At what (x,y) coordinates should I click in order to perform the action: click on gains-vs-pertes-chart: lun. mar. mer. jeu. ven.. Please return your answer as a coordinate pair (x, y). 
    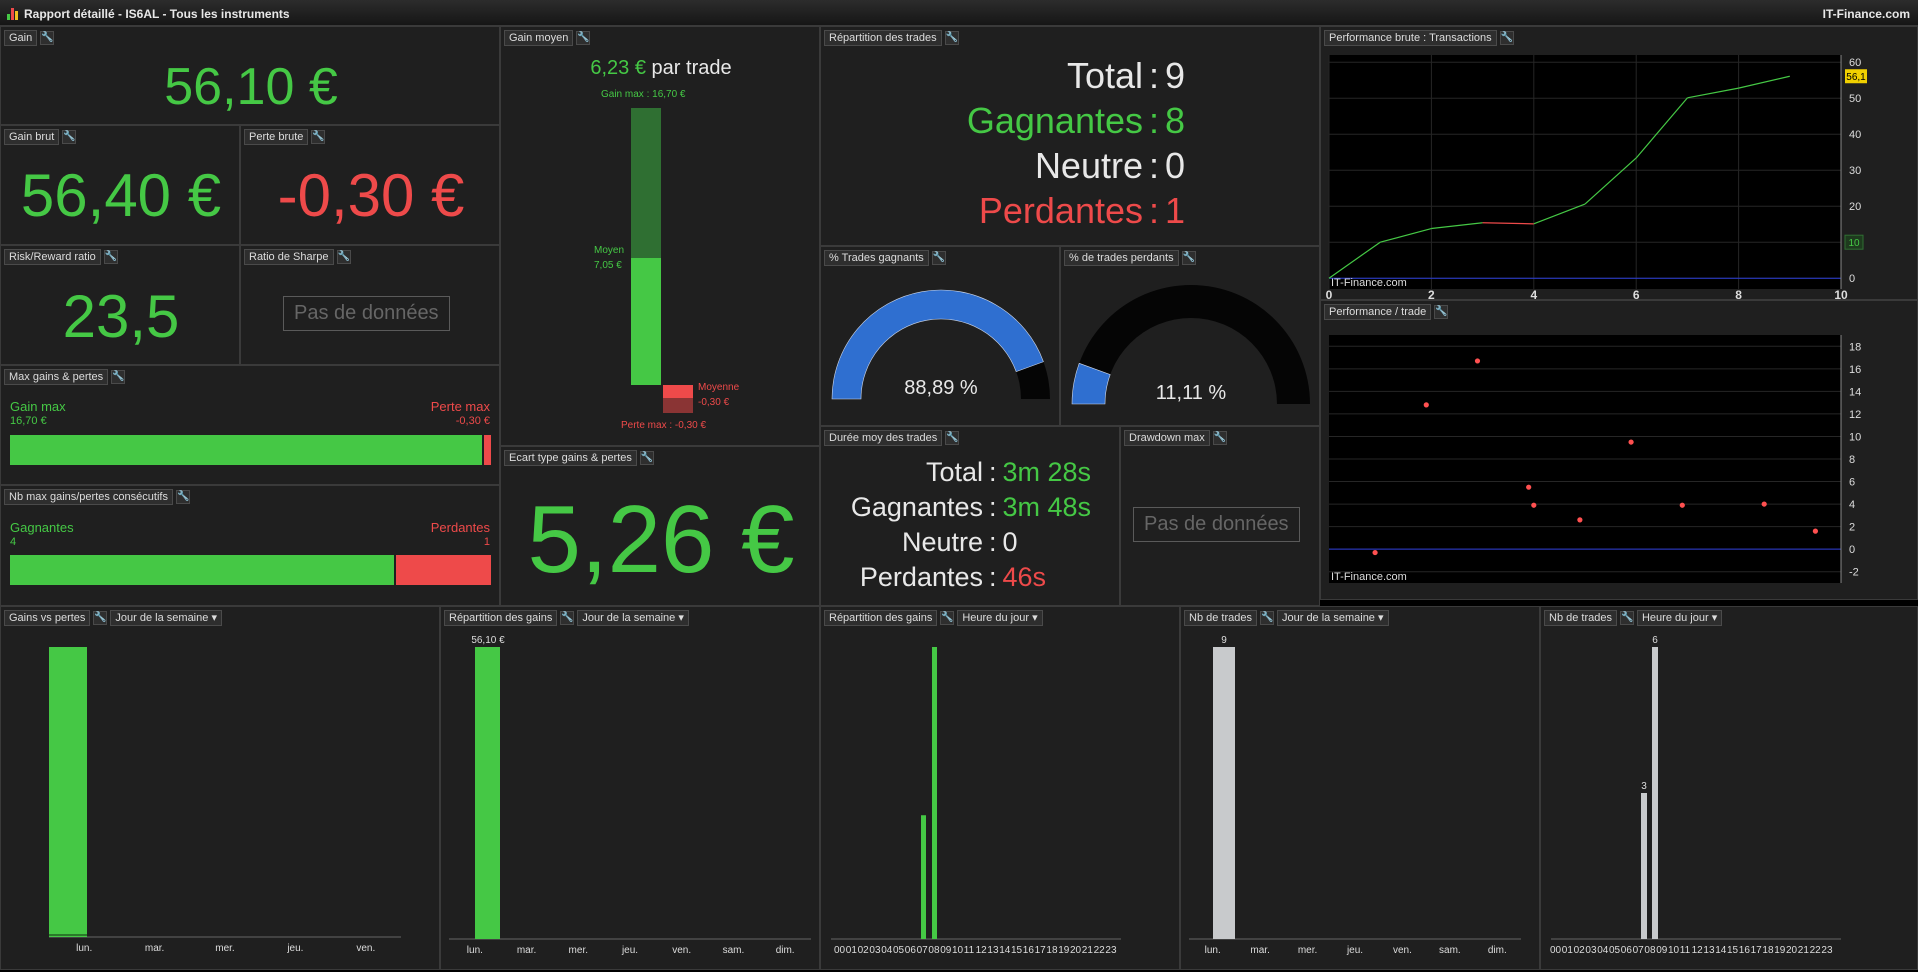
    Looking at the image, I should click on (225, 800).